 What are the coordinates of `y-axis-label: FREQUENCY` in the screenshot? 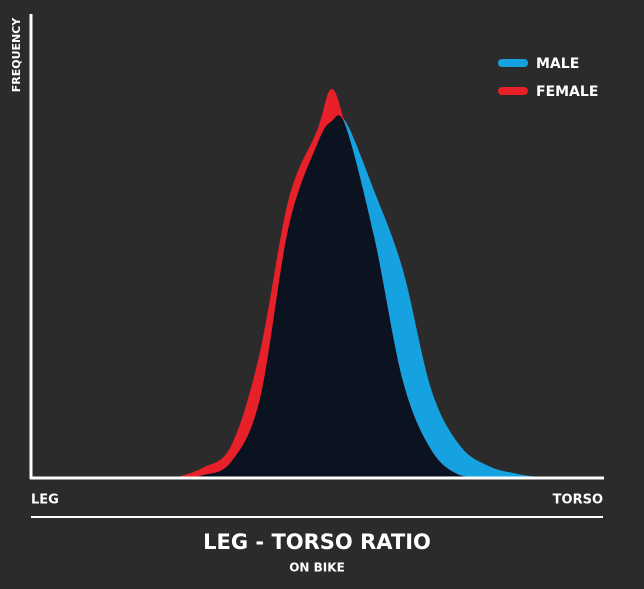 It's located at (16, 55).